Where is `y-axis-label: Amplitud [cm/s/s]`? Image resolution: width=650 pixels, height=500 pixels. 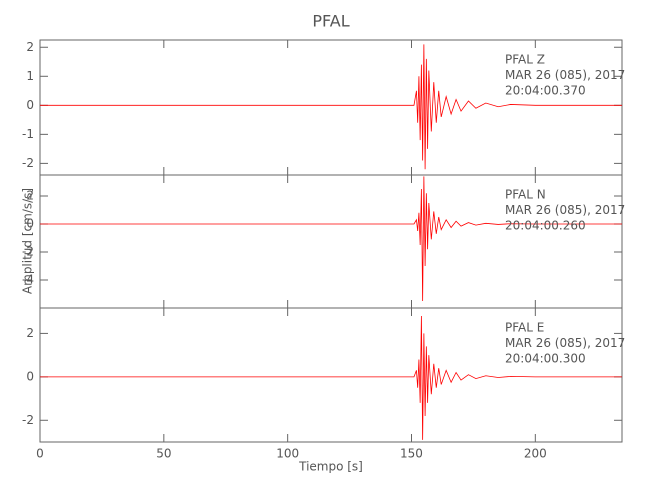 y-axis-label: Amplitud [cm/s/s] is located at coordinates (28, 241).